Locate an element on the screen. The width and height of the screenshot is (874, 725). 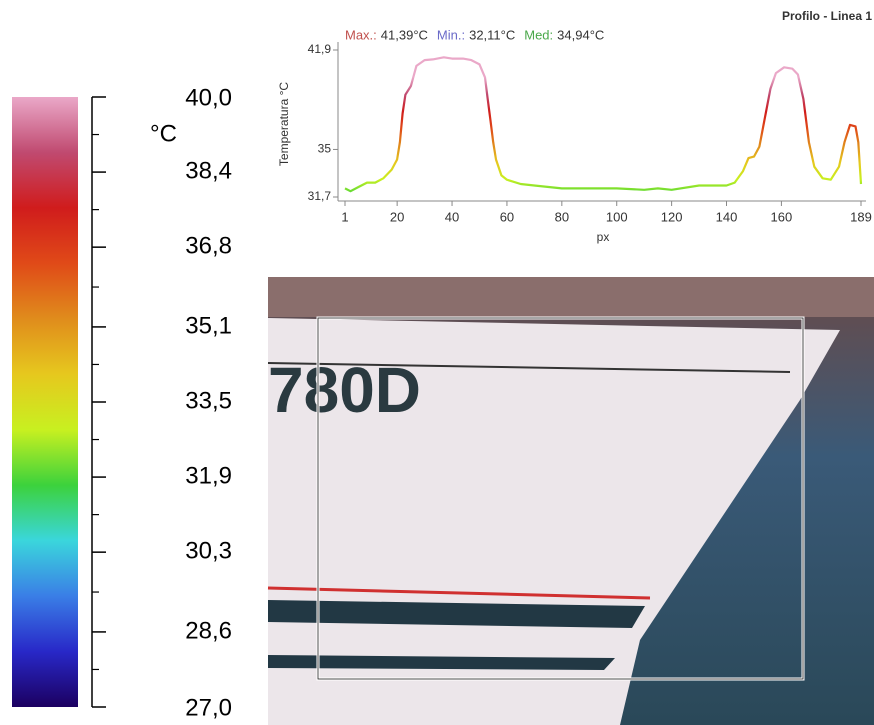
scale-tick-label: 27,0 is located at coordinates (208, 707).